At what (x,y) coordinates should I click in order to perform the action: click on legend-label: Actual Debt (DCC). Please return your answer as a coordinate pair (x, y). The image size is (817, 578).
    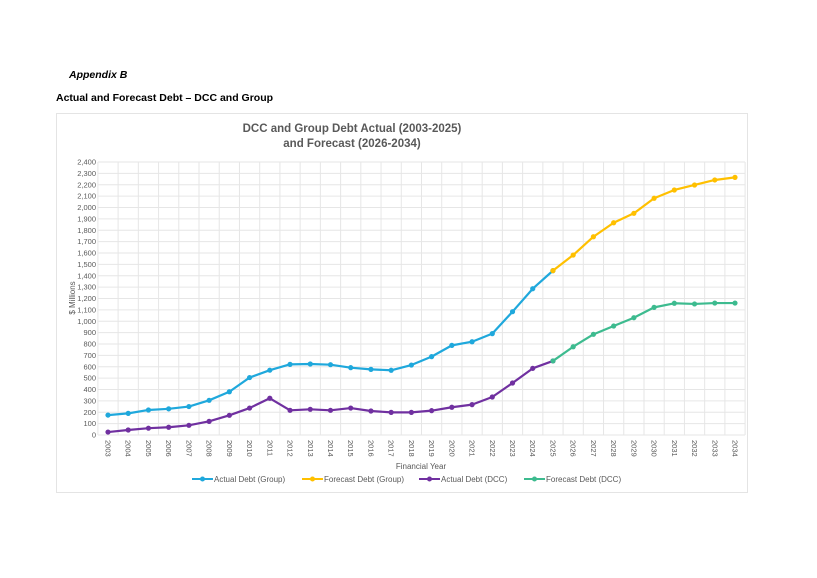
    Looking at the image, I should click on (474, 479).